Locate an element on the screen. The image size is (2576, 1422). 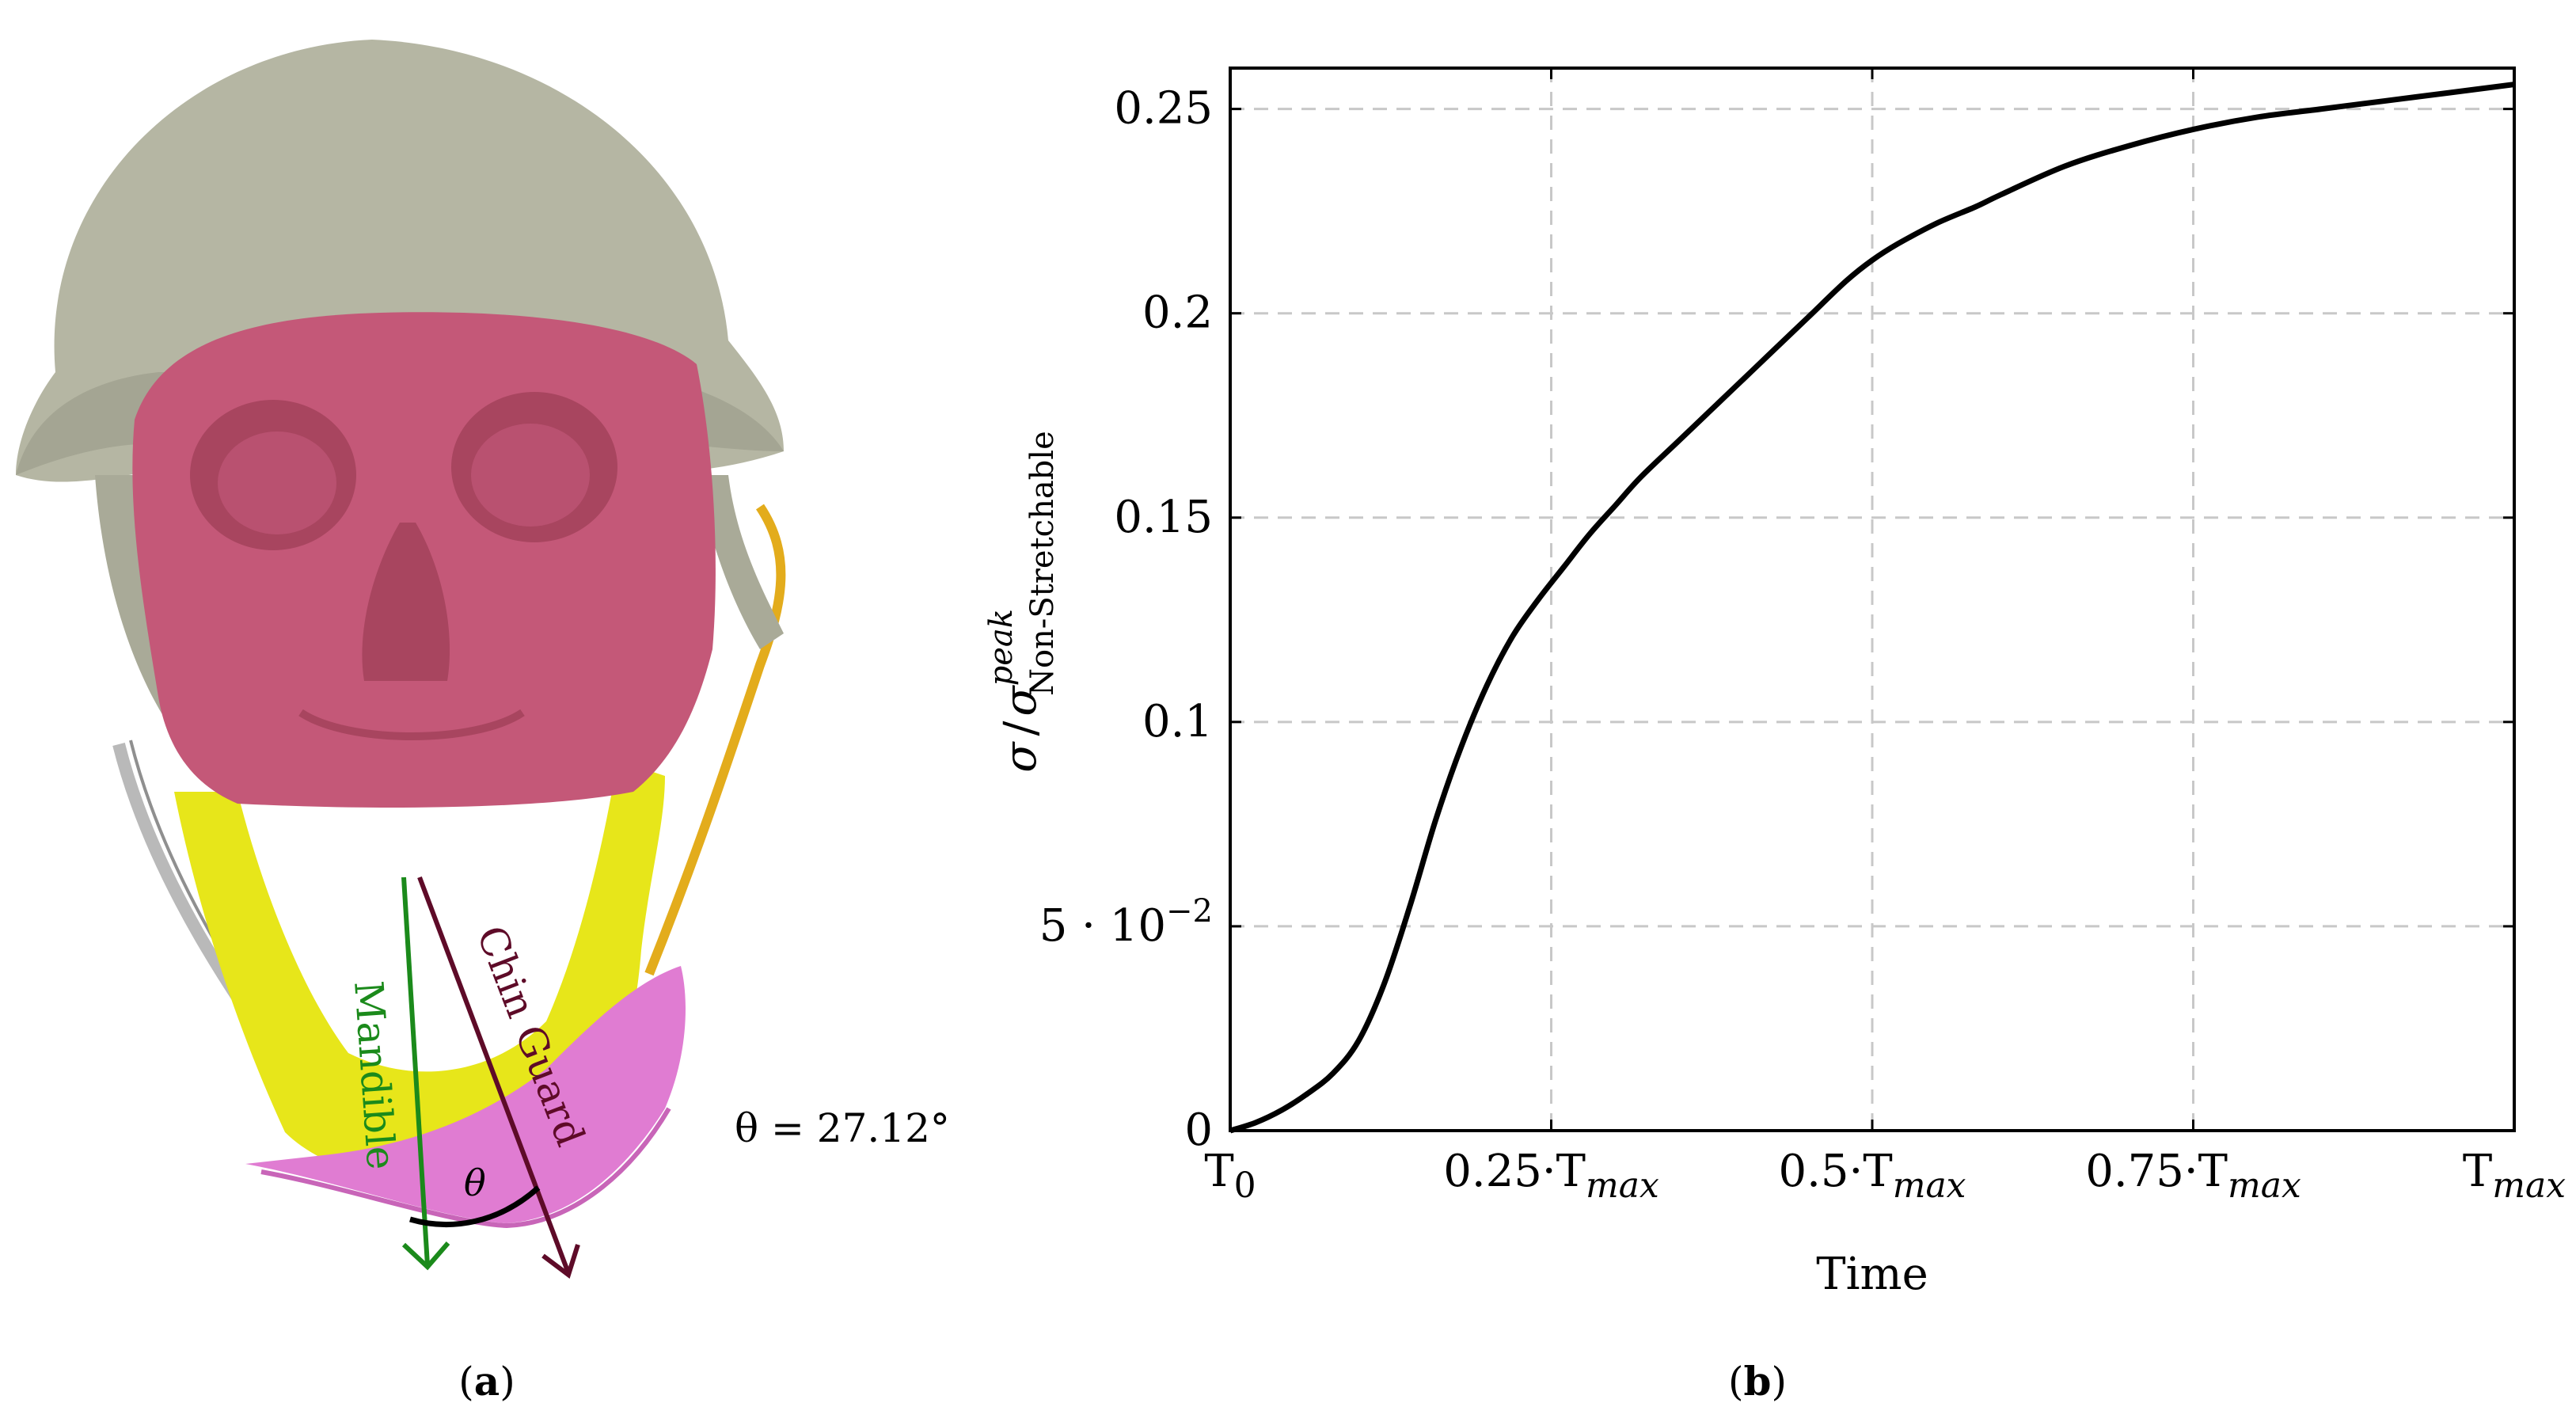
angle-symbol: θ is located at coordinates (475, 1183).